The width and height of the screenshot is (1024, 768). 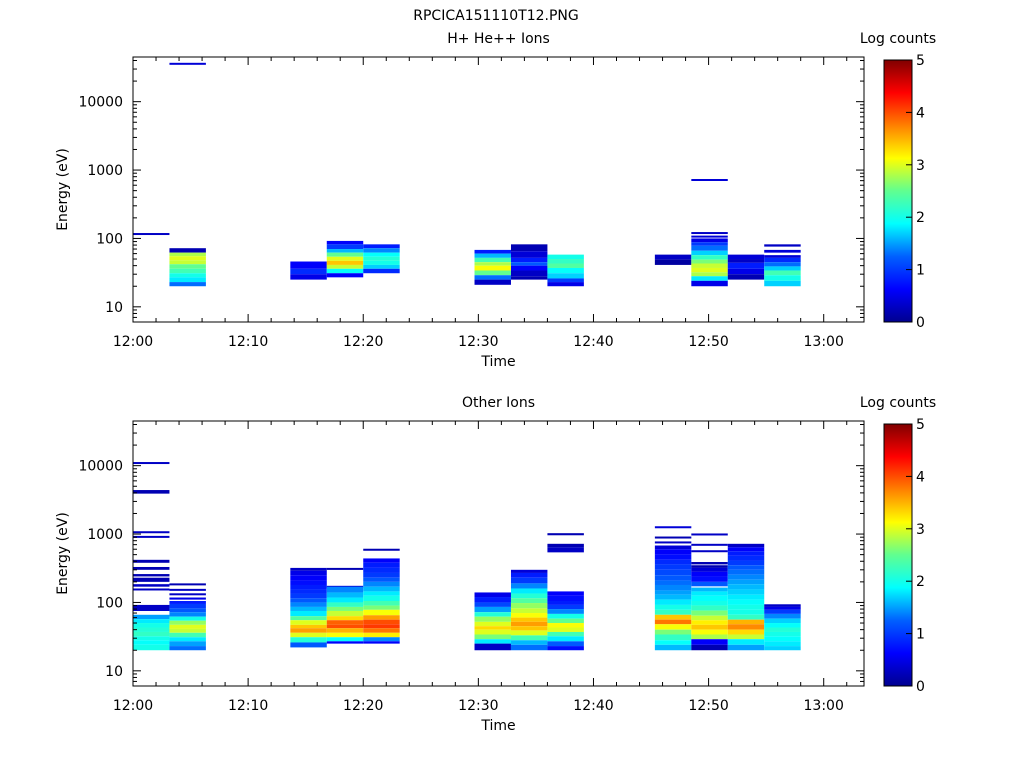 What do you see at coordinates (920, 218) in the screenshot?
I see `colorbar-tick-label: 2` at bounding box center [920, 218].